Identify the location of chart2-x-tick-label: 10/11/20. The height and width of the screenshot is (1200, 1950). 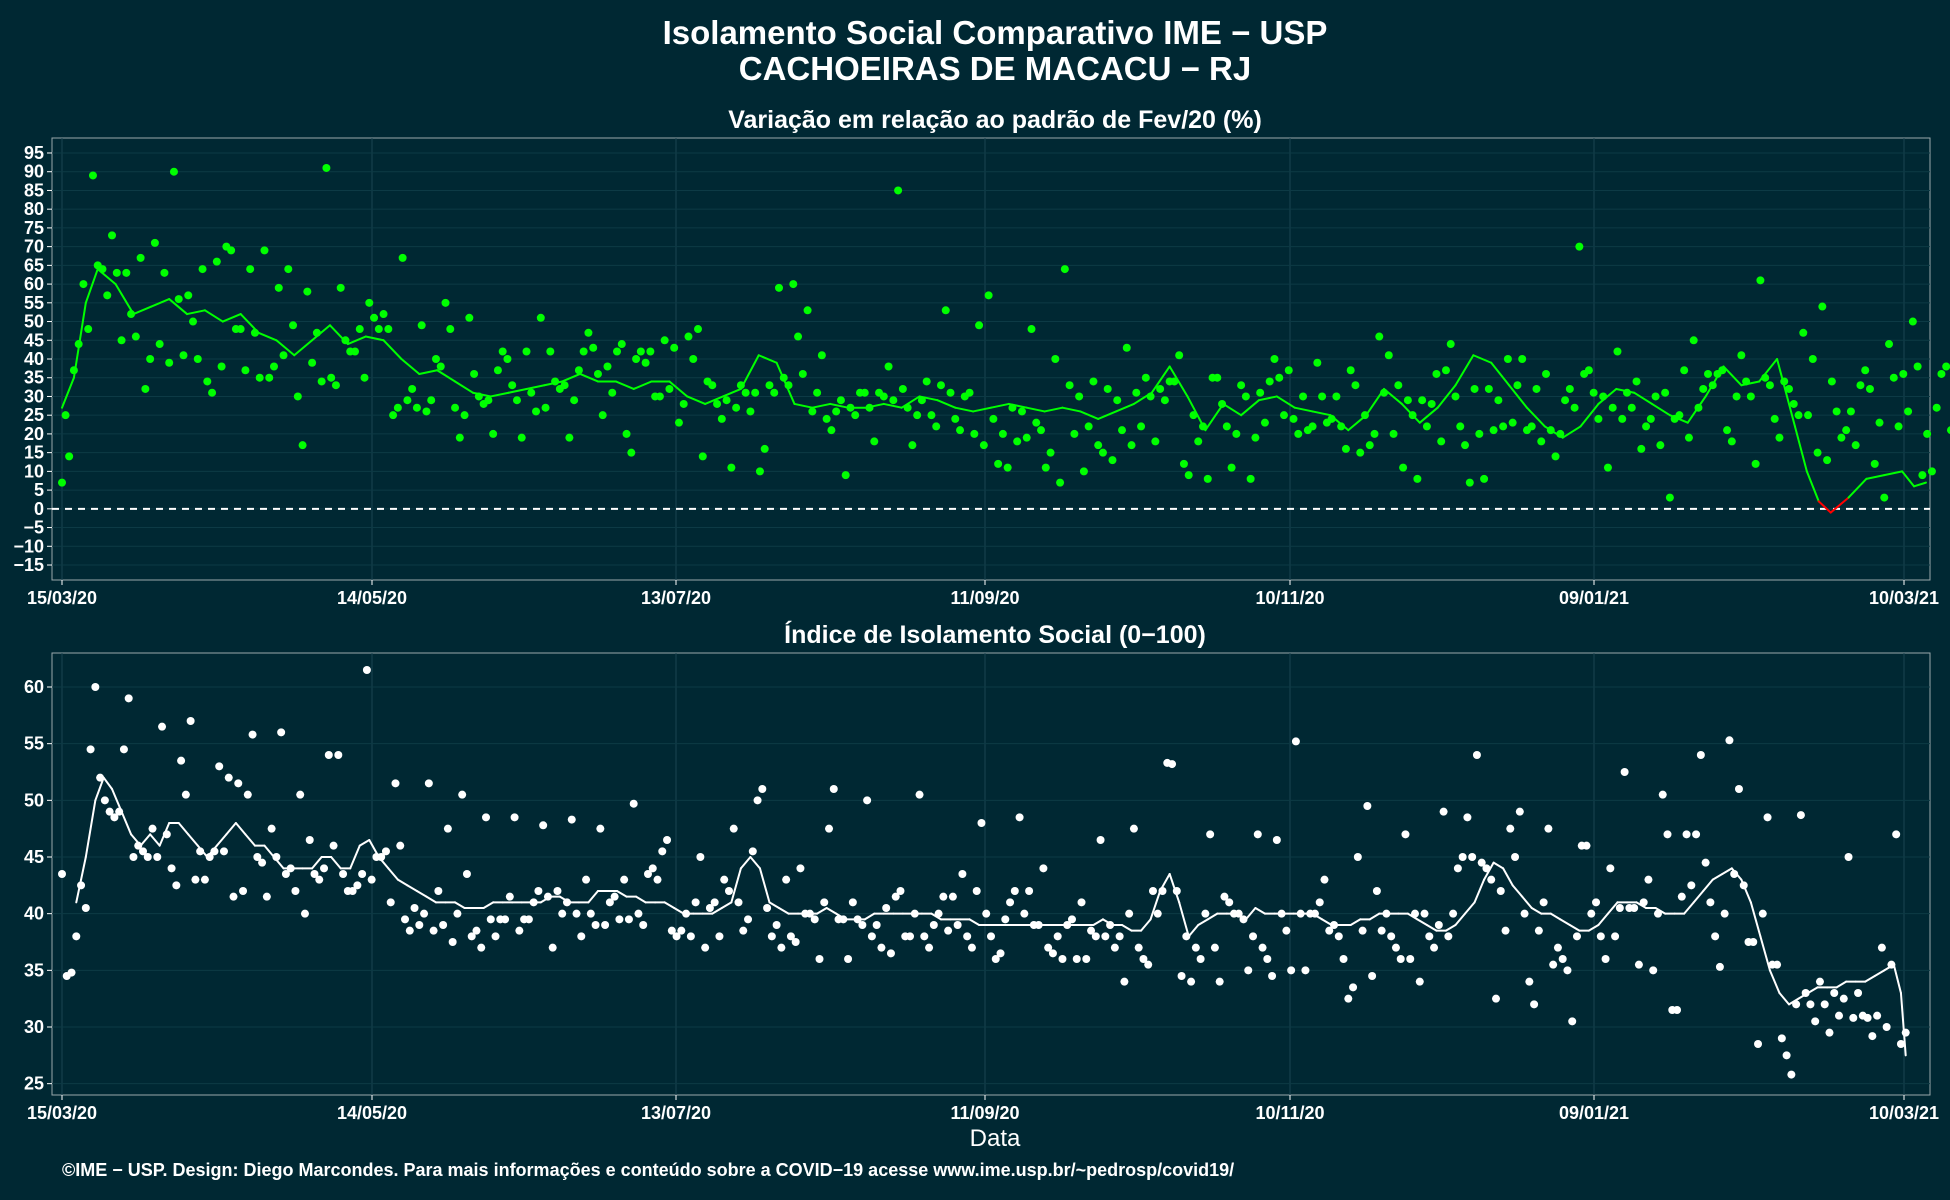
(1289, 1113).